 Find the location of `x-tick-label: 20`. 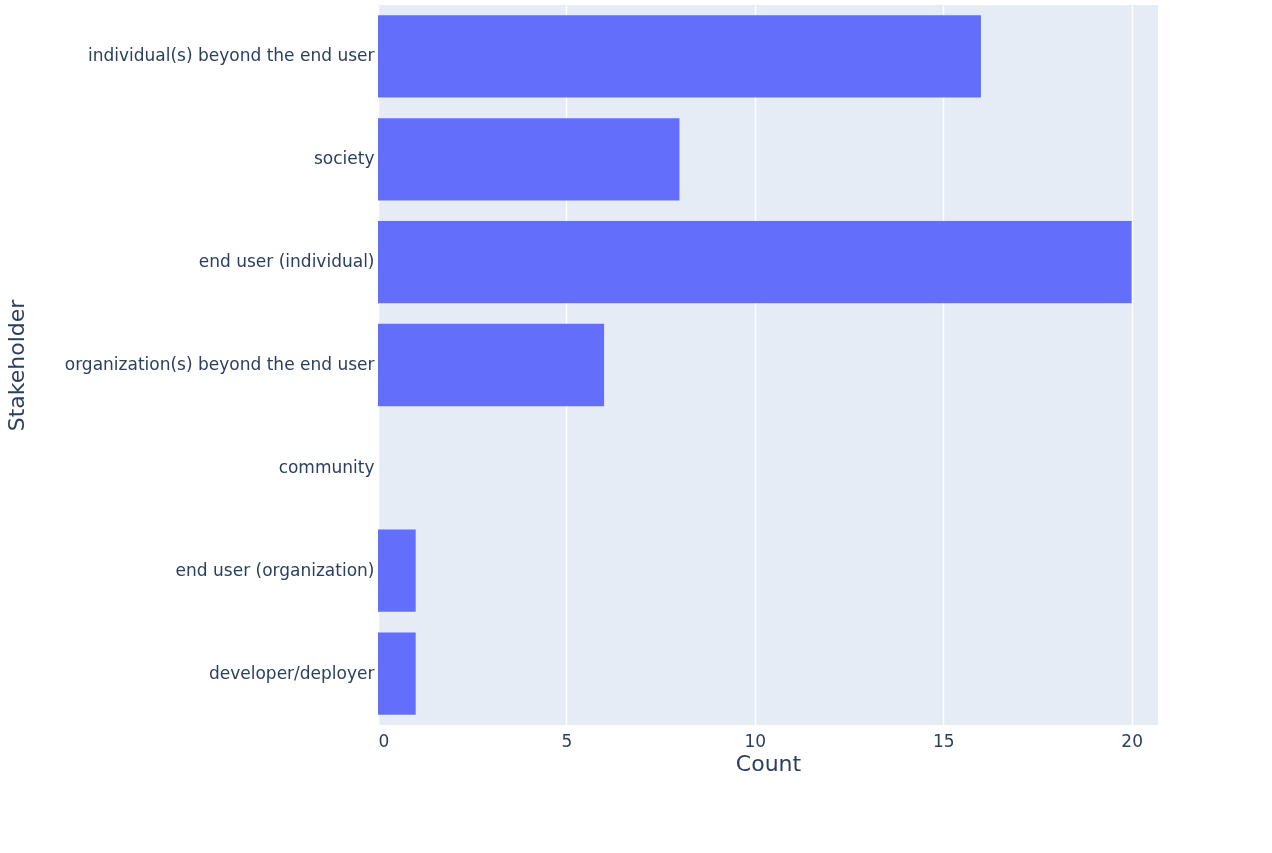

x-tick-label: 20 is located at coordinates (1132, 740).